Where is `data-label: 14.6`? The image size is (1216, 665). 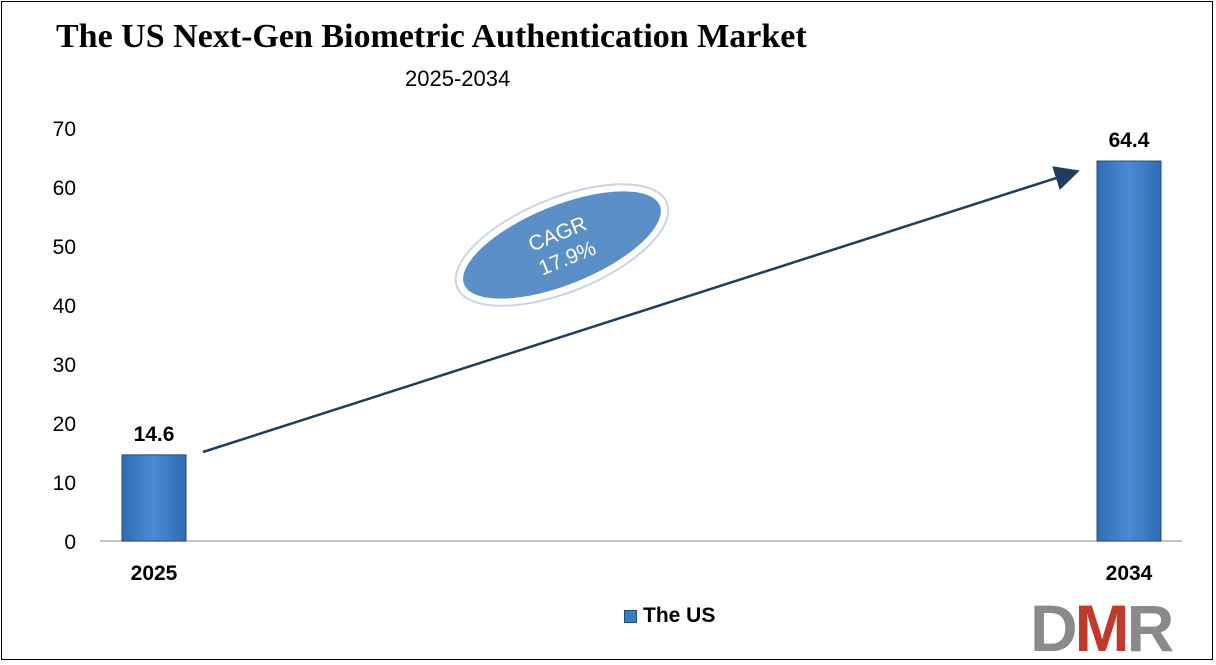
data-label: 14.6 is located at coordinates (154, 434).